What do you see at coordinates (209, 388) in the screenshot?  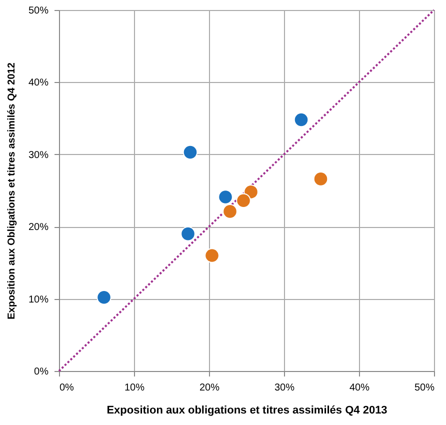 I see `x-tick-label: 20%` at bounding box center [209, 388].